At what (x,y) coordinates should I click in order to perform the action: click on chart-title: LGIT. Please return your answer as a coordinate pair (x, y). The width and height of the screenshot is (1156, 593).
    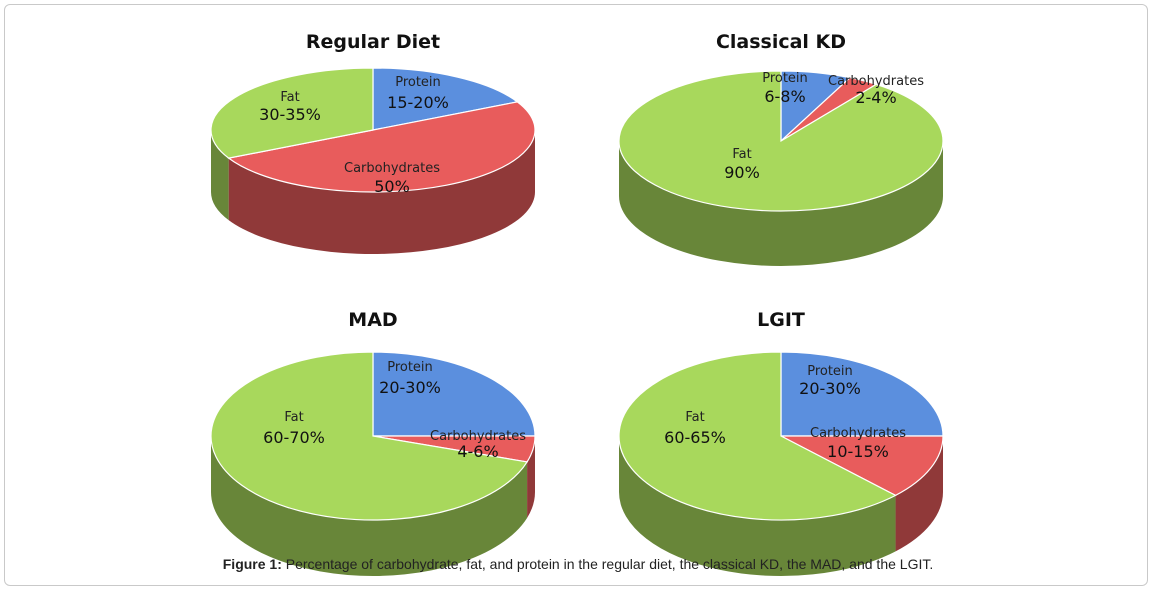
    Looking at the image, I should click on (781, 320).